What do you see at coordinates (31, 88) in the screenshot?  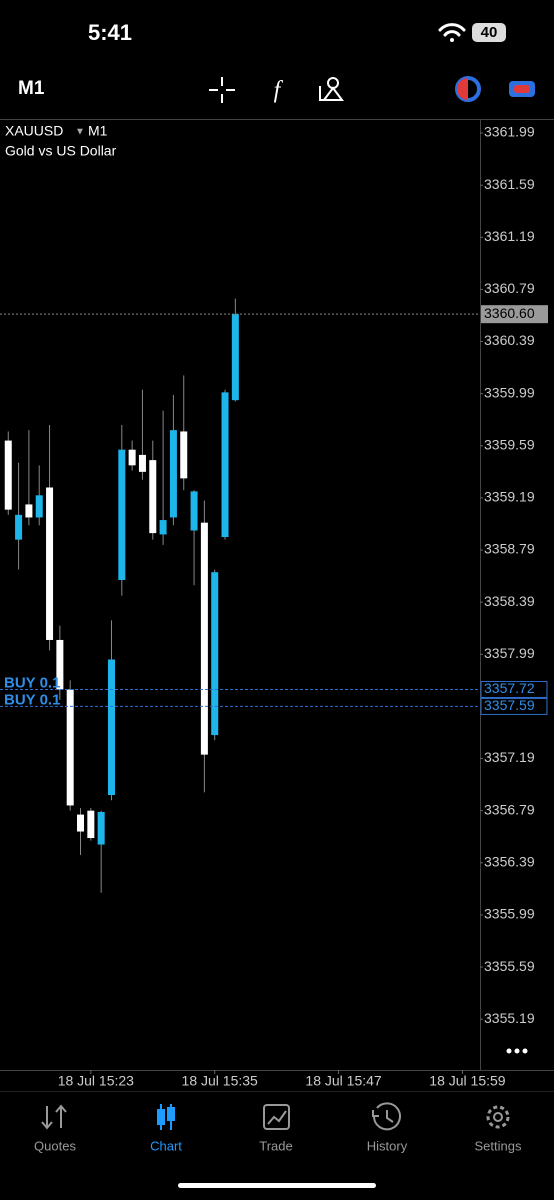 I see `timeframe-button: M1` at bounding box center [31, 88].